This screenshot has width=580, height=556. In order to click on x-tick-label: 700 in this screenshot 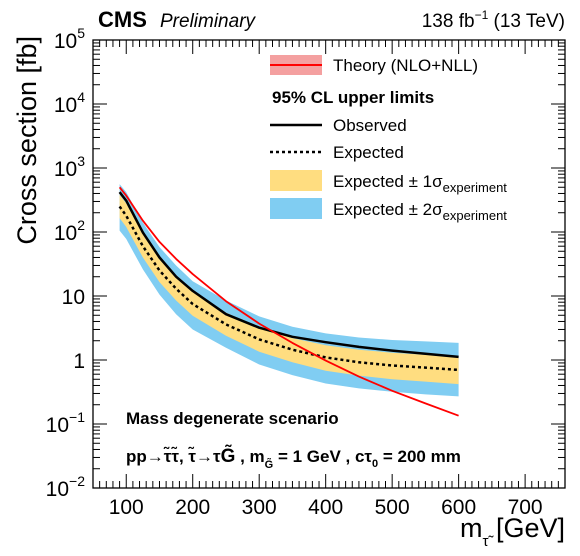, I will do `click(525, 507)`.